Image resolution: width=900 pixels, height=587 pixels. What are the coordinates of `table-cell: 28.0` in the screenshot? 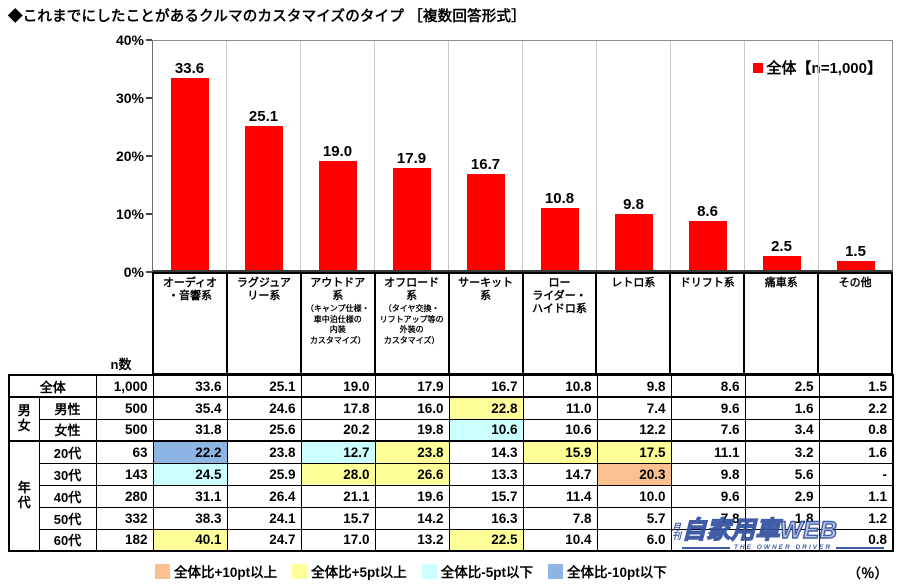 It's located at (338, 474).